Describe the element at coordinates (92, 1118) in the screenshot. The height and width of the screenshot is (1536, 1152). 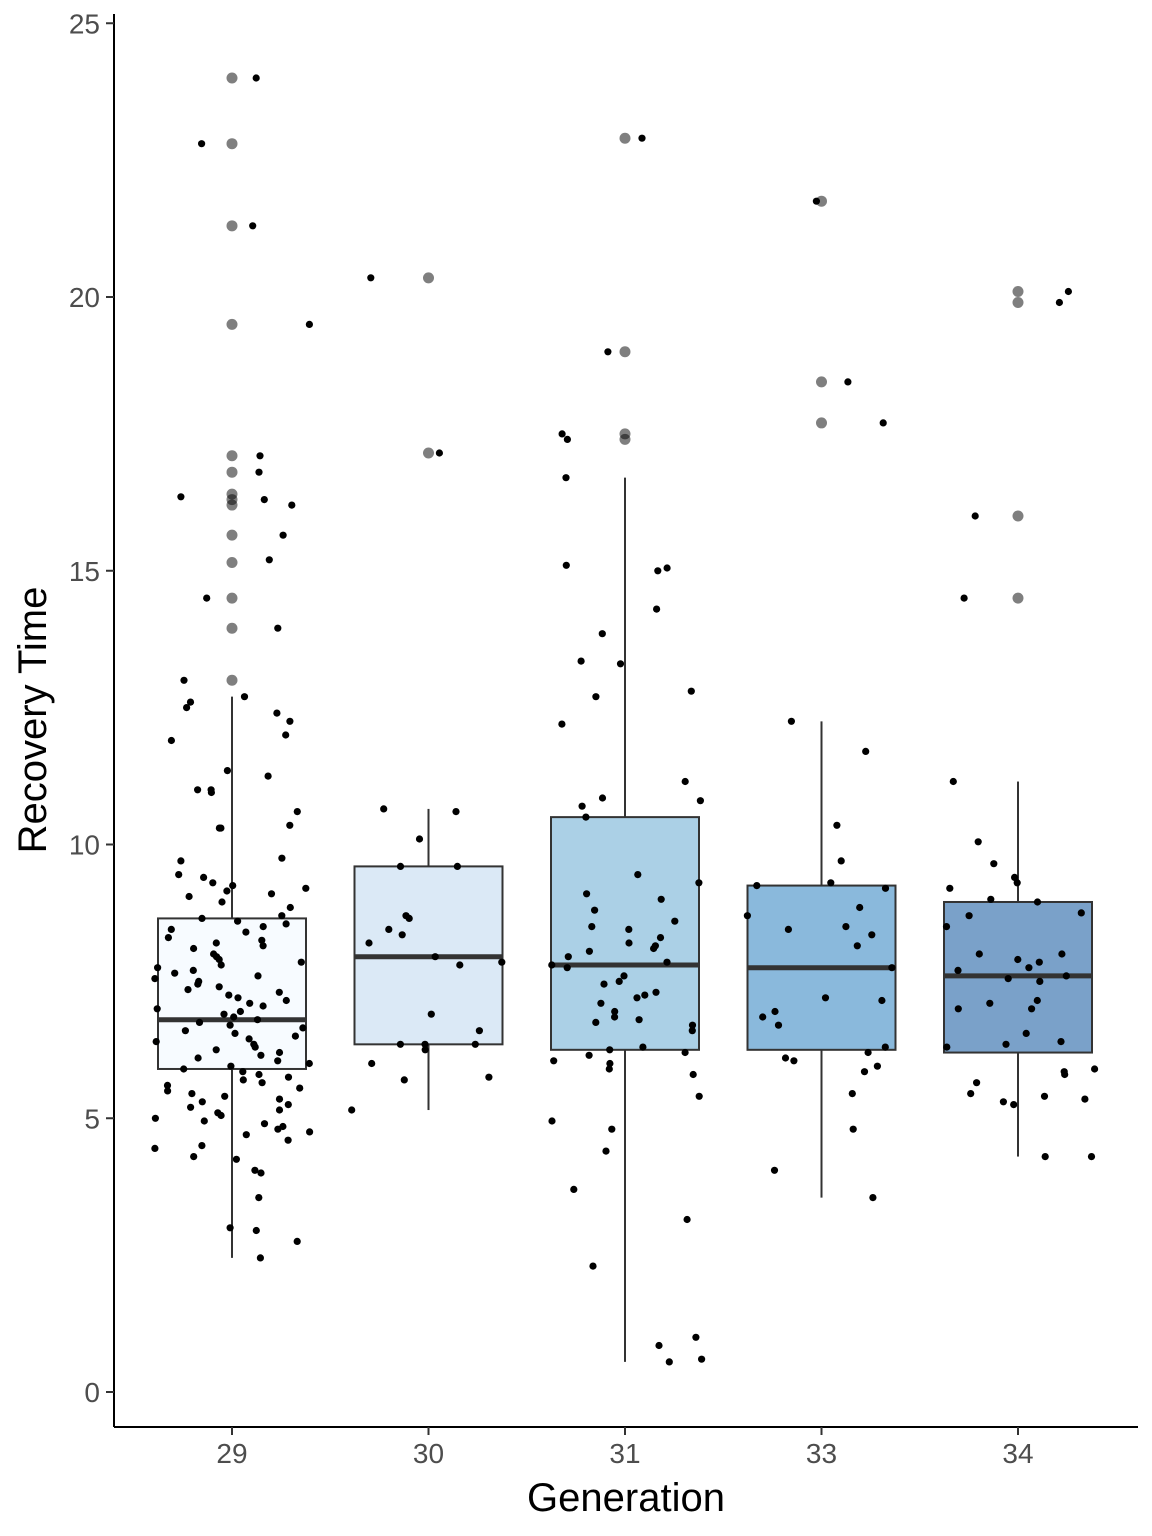
I see `y-tick-label: 5` at that location.